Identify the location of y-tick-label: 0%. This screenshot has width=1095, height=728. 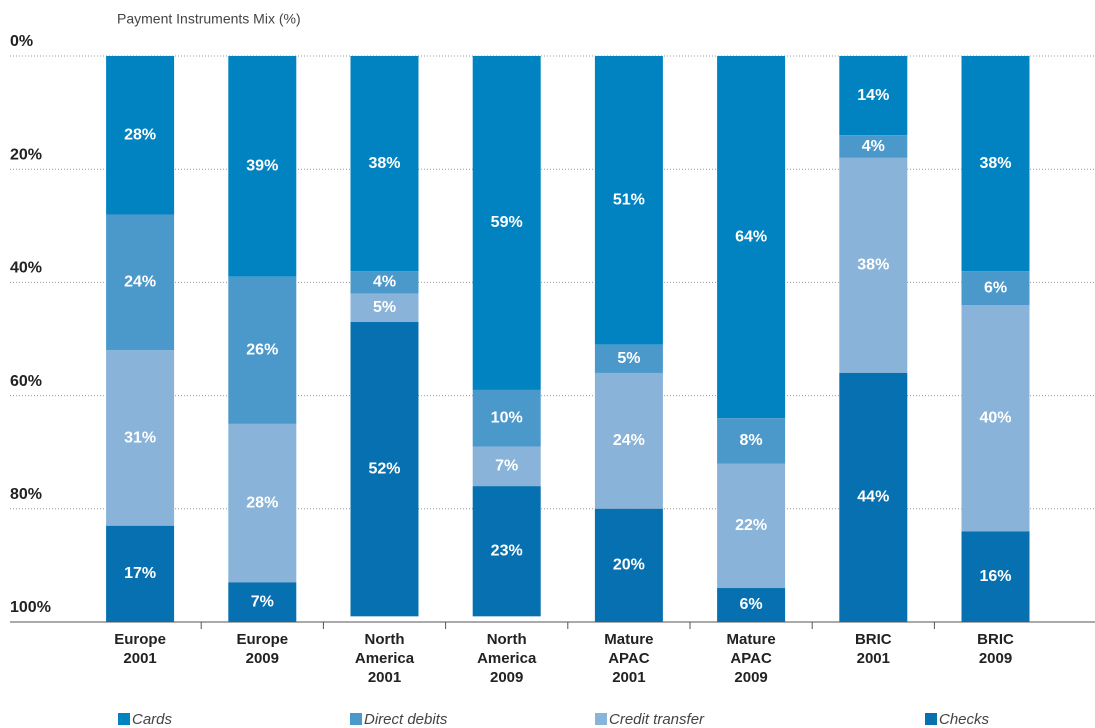
(21, 41).